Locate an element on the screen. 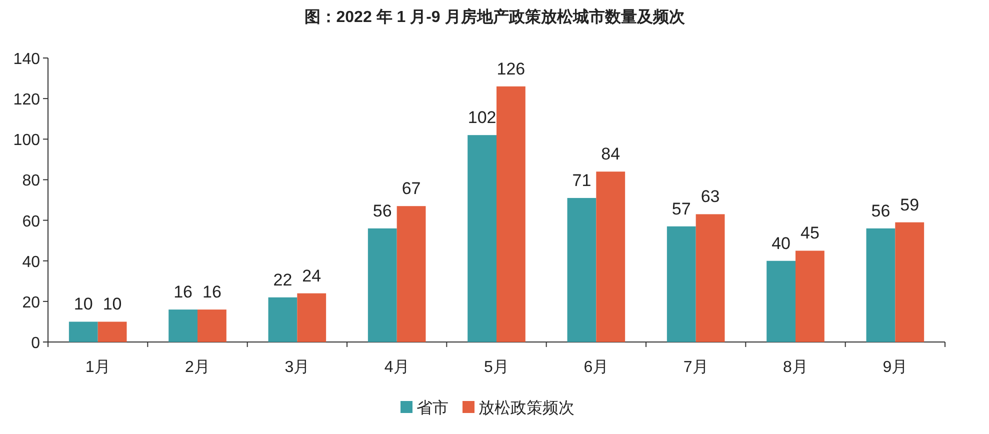  data-label: 63 is located at coordinates (710, 196).